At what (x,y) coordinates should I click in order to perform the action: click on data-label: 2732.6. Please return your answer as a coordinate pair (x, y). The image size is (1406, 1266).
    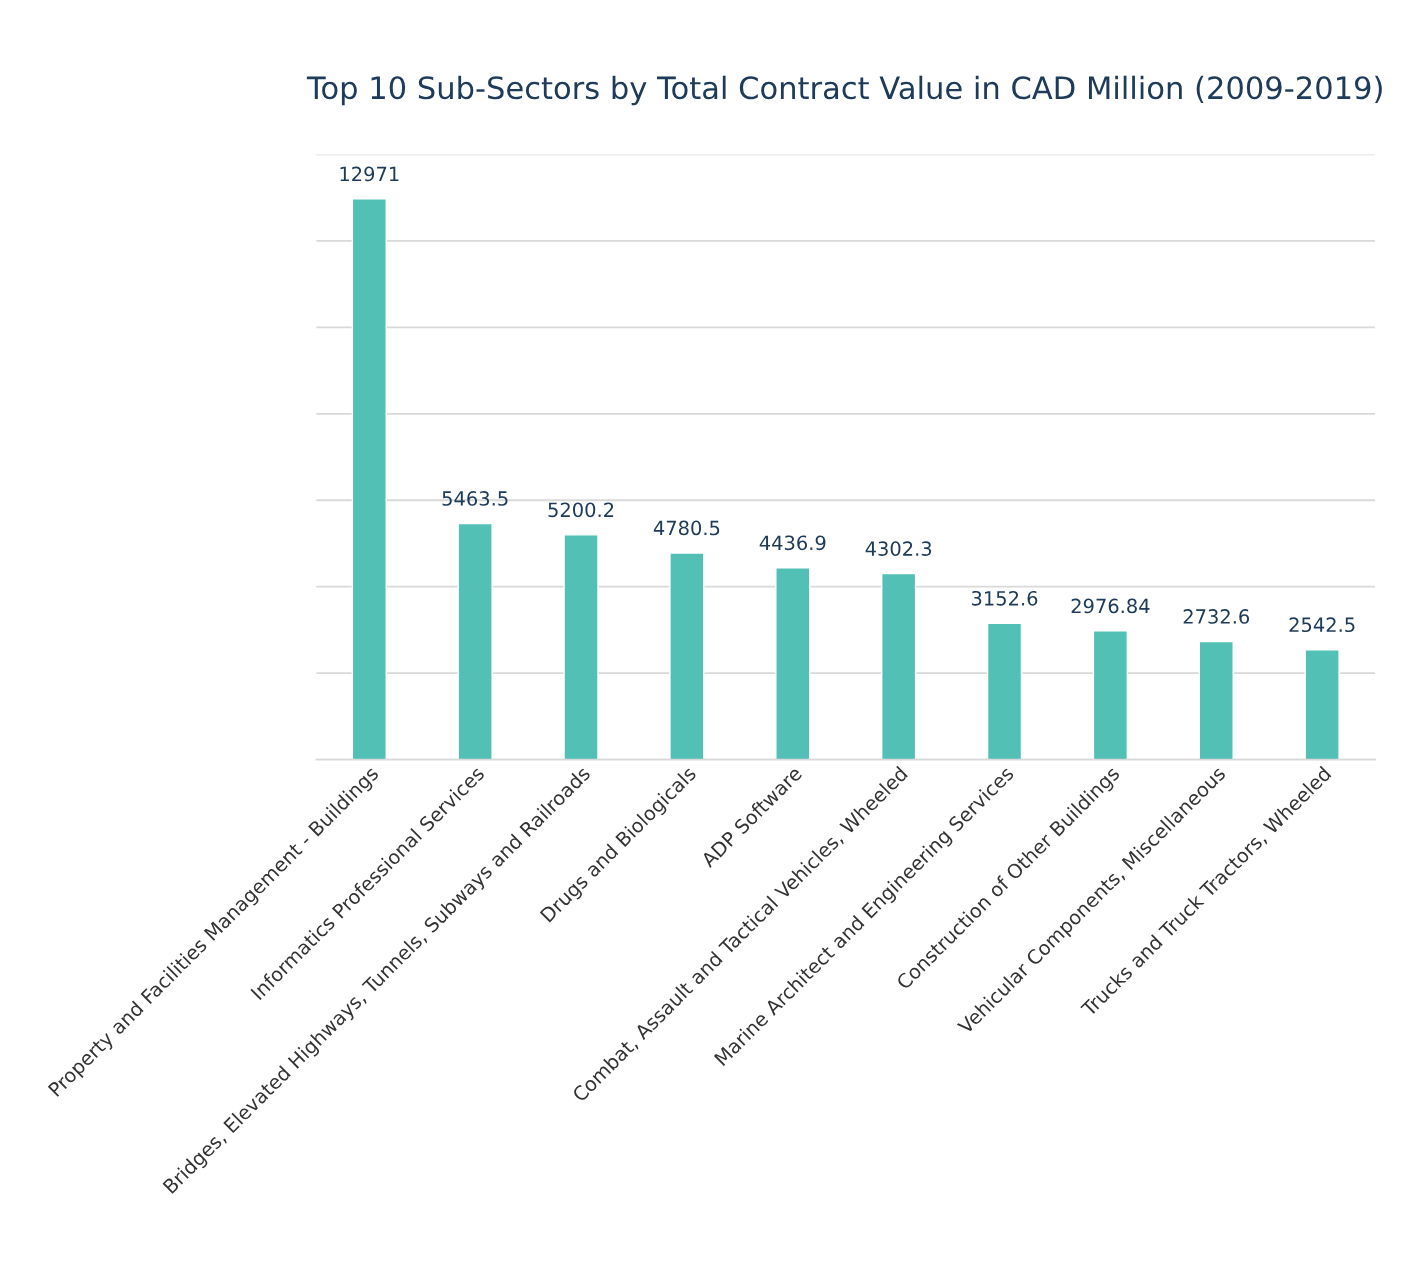
    Looking at the image, I should click on (1216, 616).